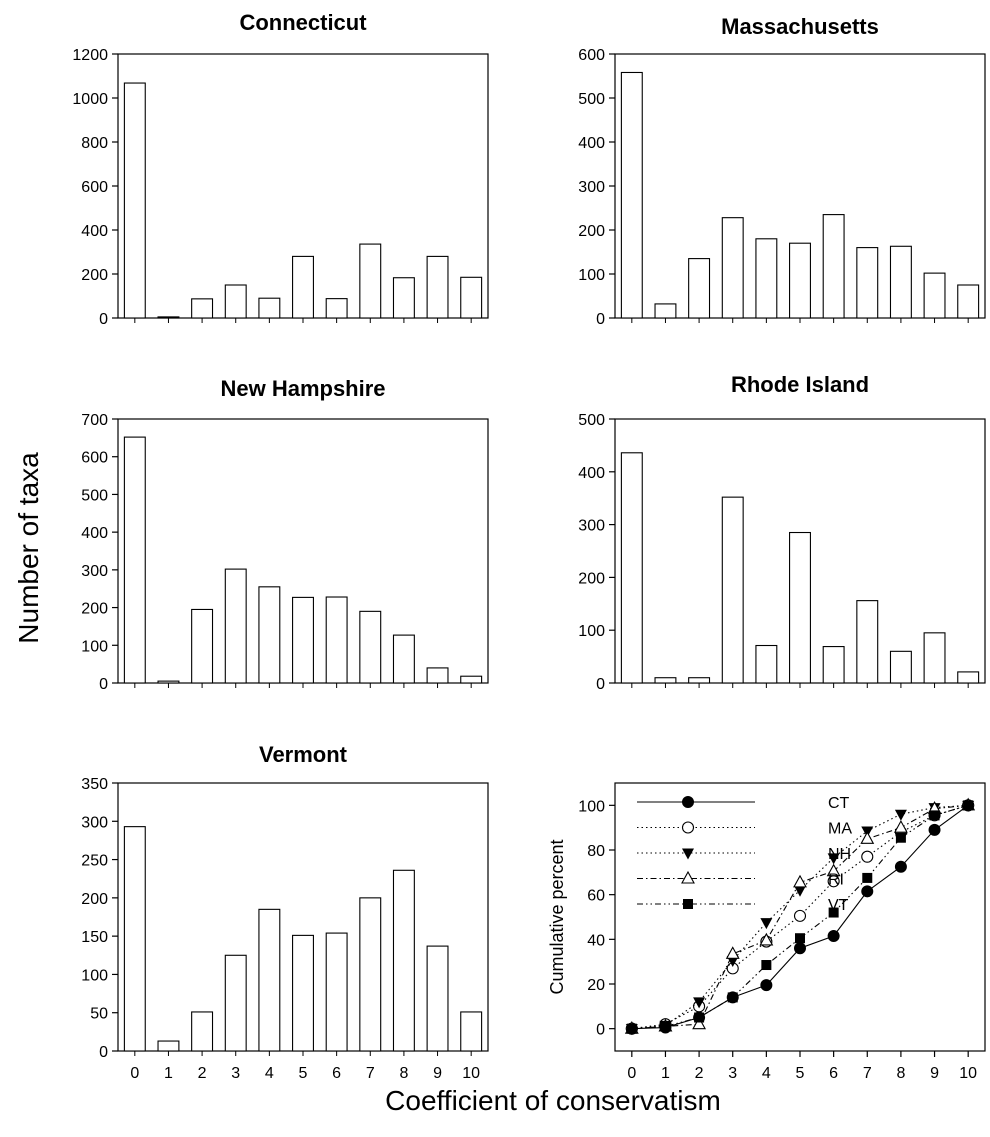 This screenshot has width=990, height=1137. Describe the element at coordinates (836, 880) in the screenshot. I see `legend-label: RI` at that location.